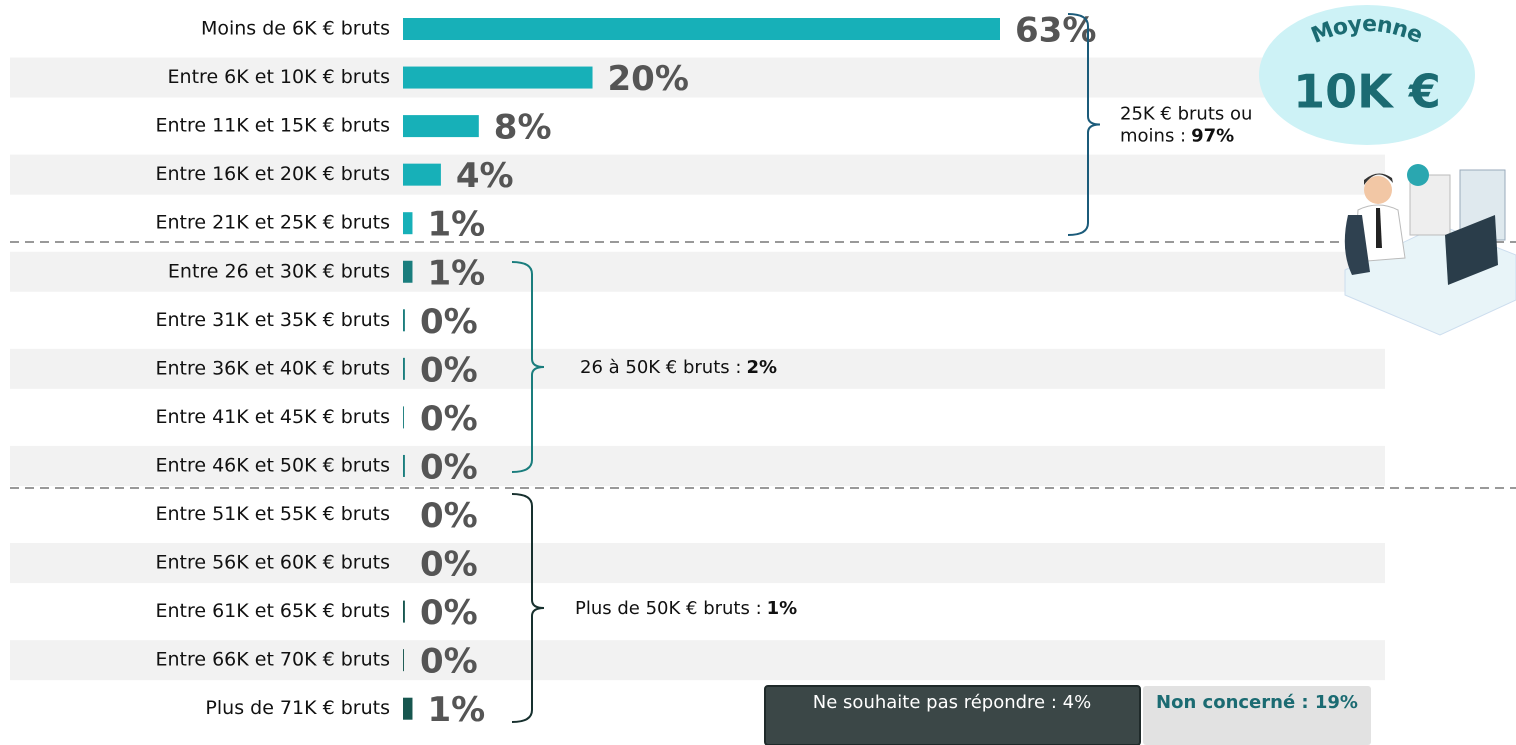 Image resolution: width=1516 pixels, height=745 pixels. I want to click on group-label-text: Plus de 50K € bruts :, so click(668, 608).